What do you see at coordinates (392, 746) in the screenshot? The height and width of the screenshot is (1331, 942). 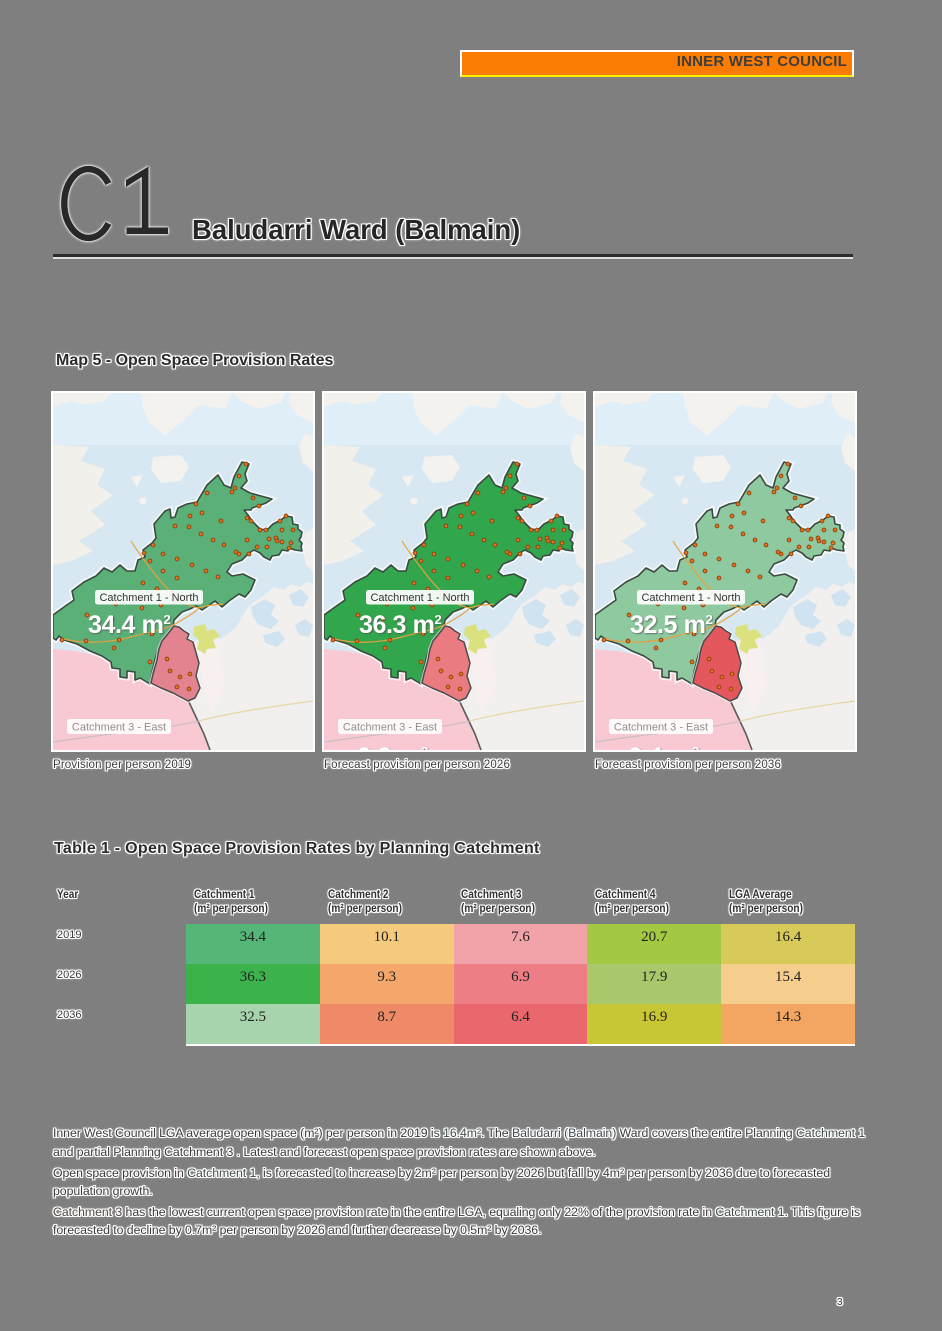 I see `svg-text: 6.9 m2` at bounding box center [392, 746].